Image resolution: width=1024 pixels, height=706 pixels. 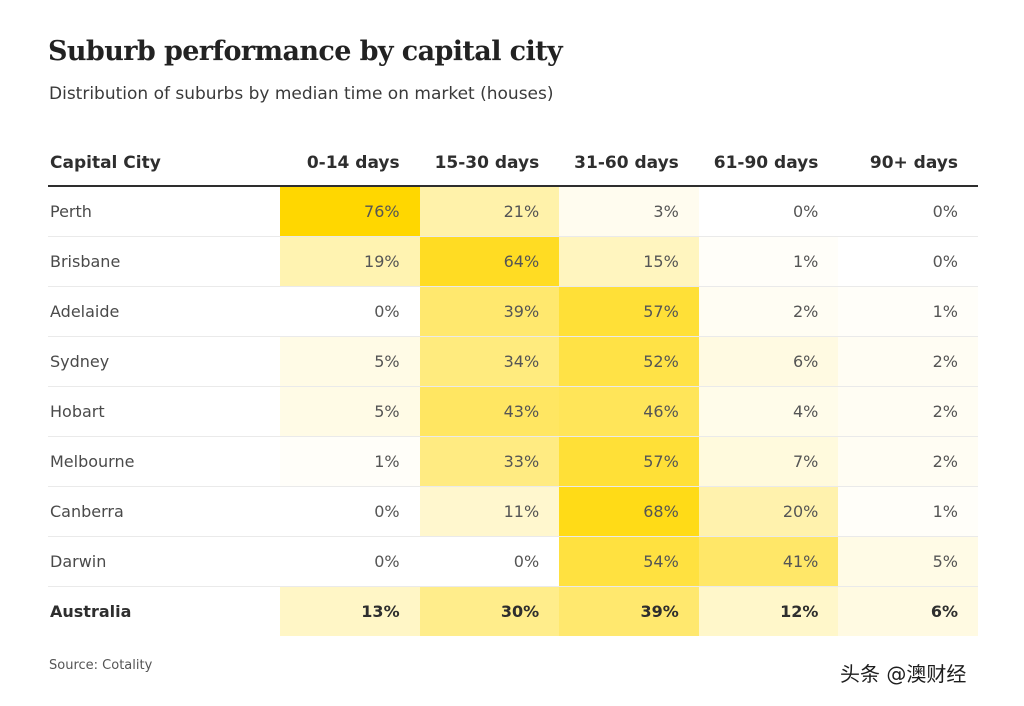 I want to click on table-row: Darwin 0% 0% 54% 41% 5%, so click(x=513, y=561).